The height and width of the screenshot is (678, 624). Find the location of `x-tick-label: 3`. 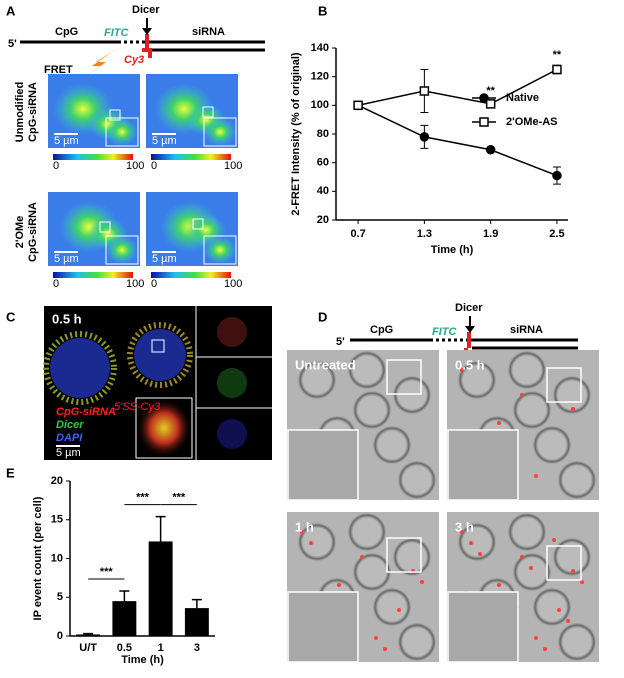

x-tick-label: 3 is located at coordinates (197, 648).